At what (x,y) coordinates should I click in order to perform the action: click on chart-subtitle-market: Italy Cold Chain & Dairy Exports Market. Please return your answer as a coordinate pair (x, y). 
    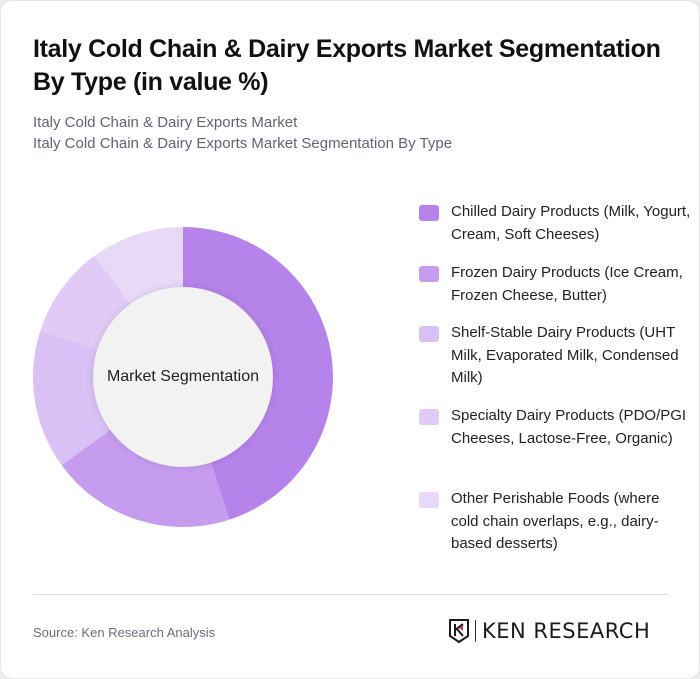
    Looking at the image, I should click on (165, 122).